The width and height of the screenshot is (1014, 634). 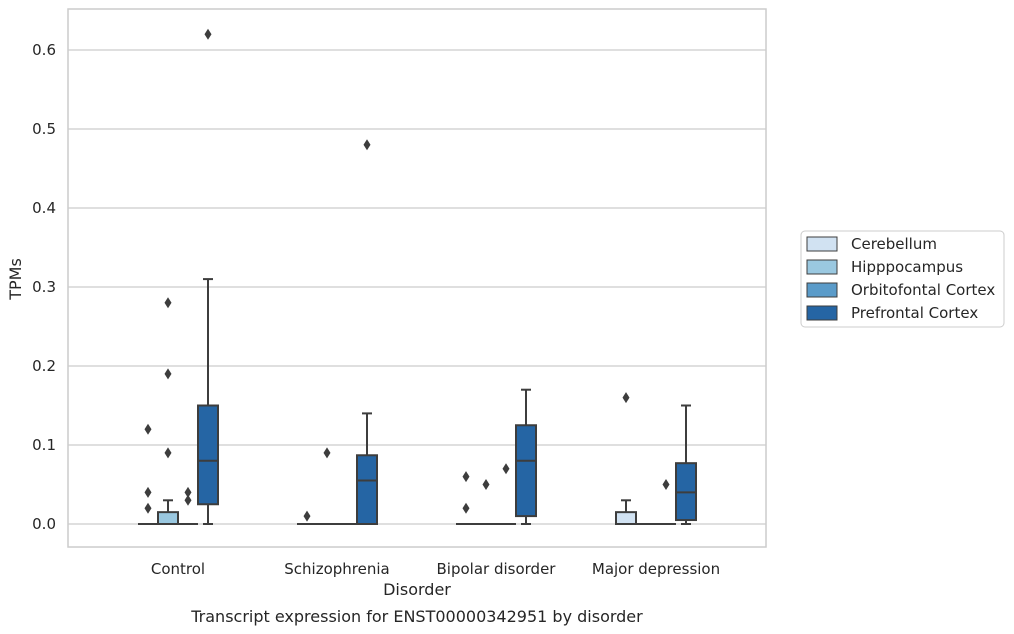 I want to click on y-tick-label: 0.3, so click(x=44, y=287).